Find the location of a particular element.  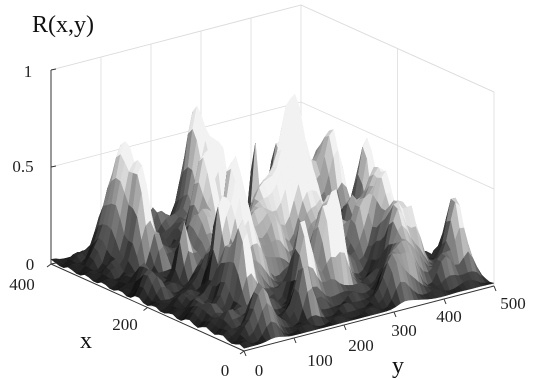

y-axis-label: y is located at coordinates (398, 366).